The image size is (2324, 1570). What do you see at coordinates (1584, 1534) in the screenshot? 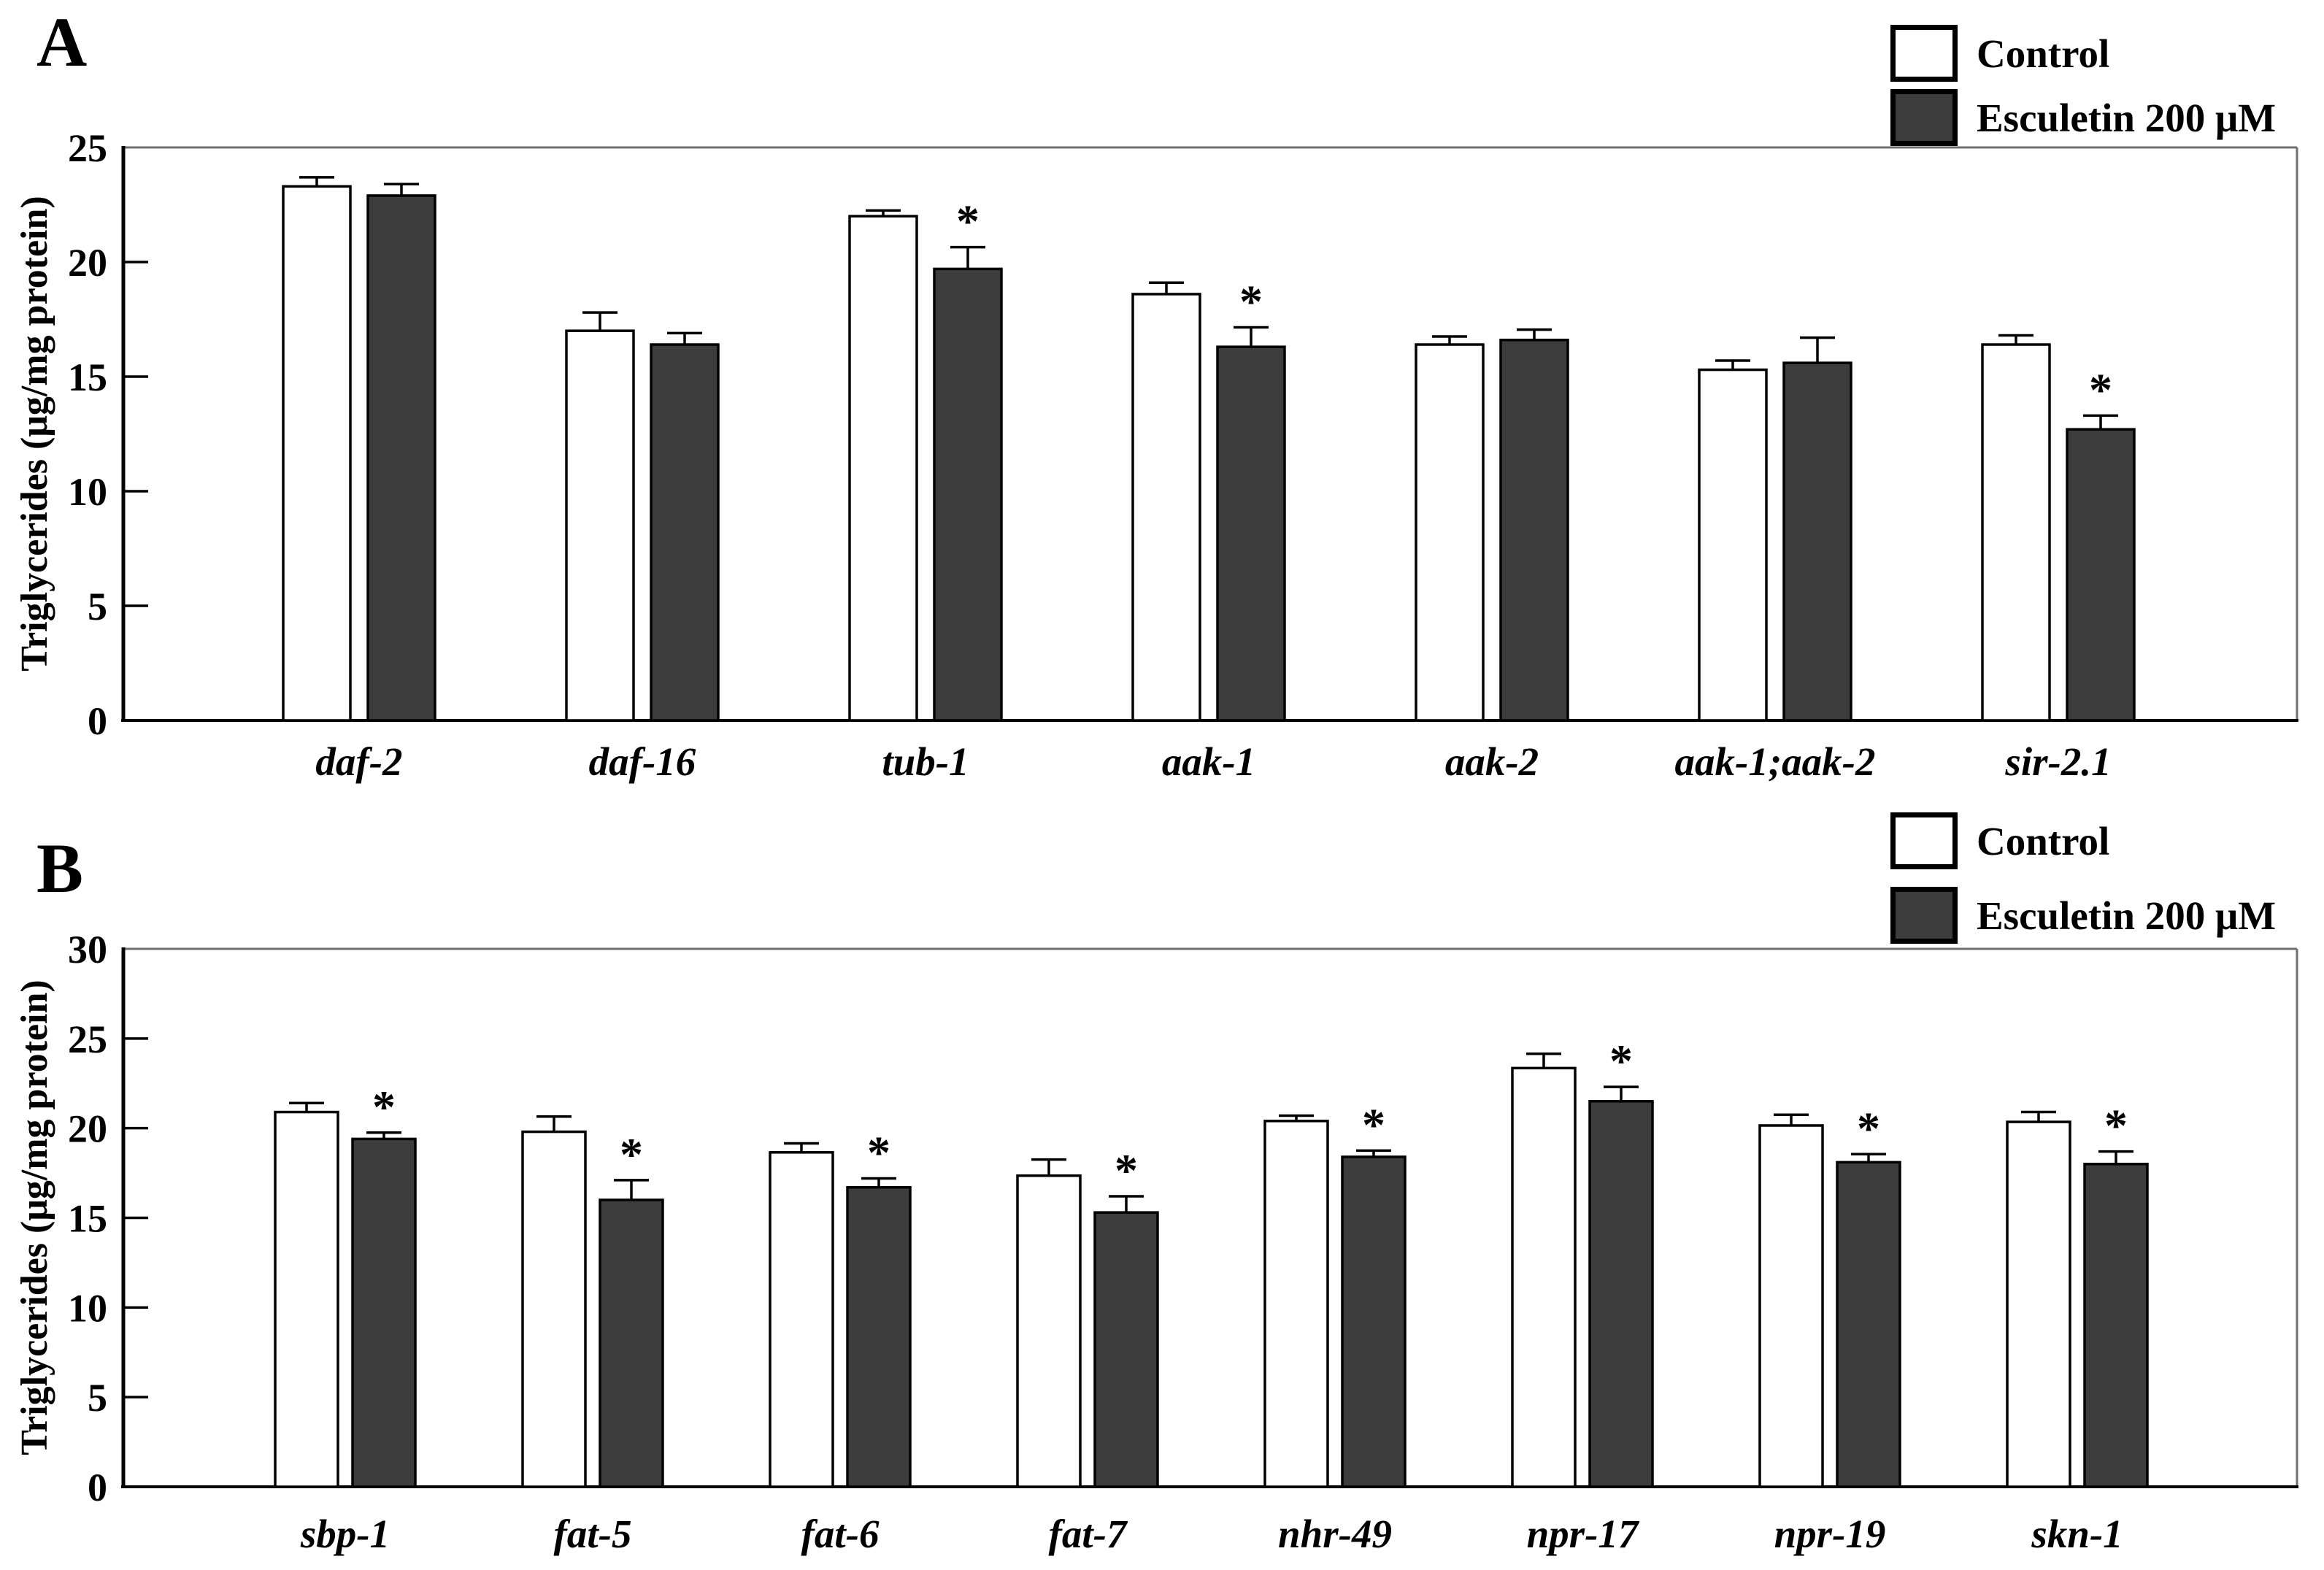
I see `panel-b-category-label-npr-17: npr-17` at bounding box center [1584, 1534].